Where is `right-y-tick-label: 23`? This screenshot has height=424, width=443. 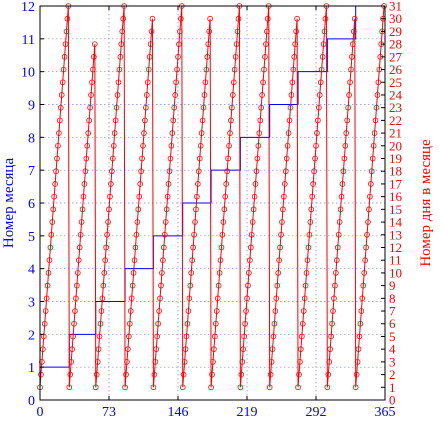 right-y-tick-label: 23 is located at coordinates (395, 107).